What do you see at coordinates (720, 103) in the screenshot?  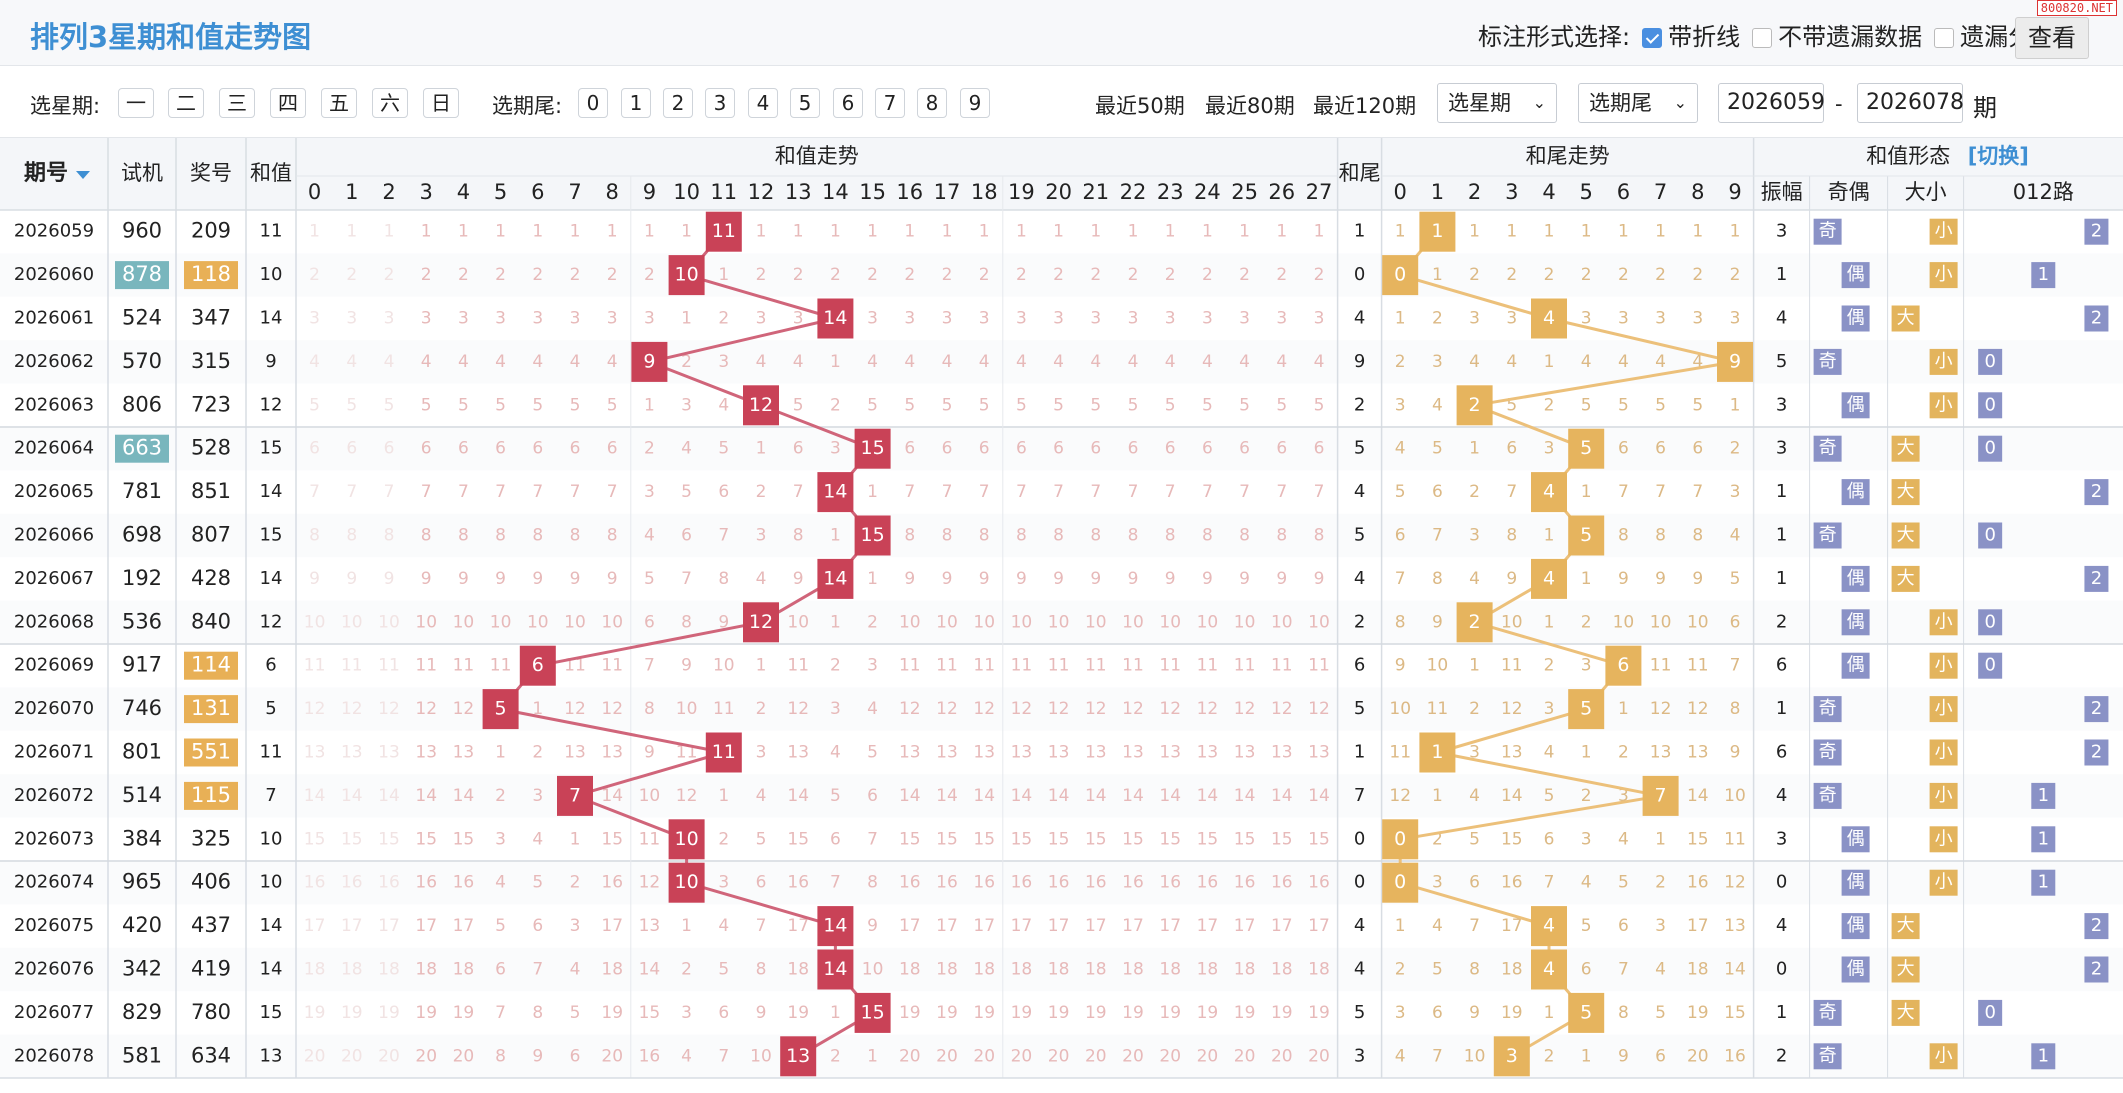 I see `tail-chip-3: 3` at bounding box center [720, 103].